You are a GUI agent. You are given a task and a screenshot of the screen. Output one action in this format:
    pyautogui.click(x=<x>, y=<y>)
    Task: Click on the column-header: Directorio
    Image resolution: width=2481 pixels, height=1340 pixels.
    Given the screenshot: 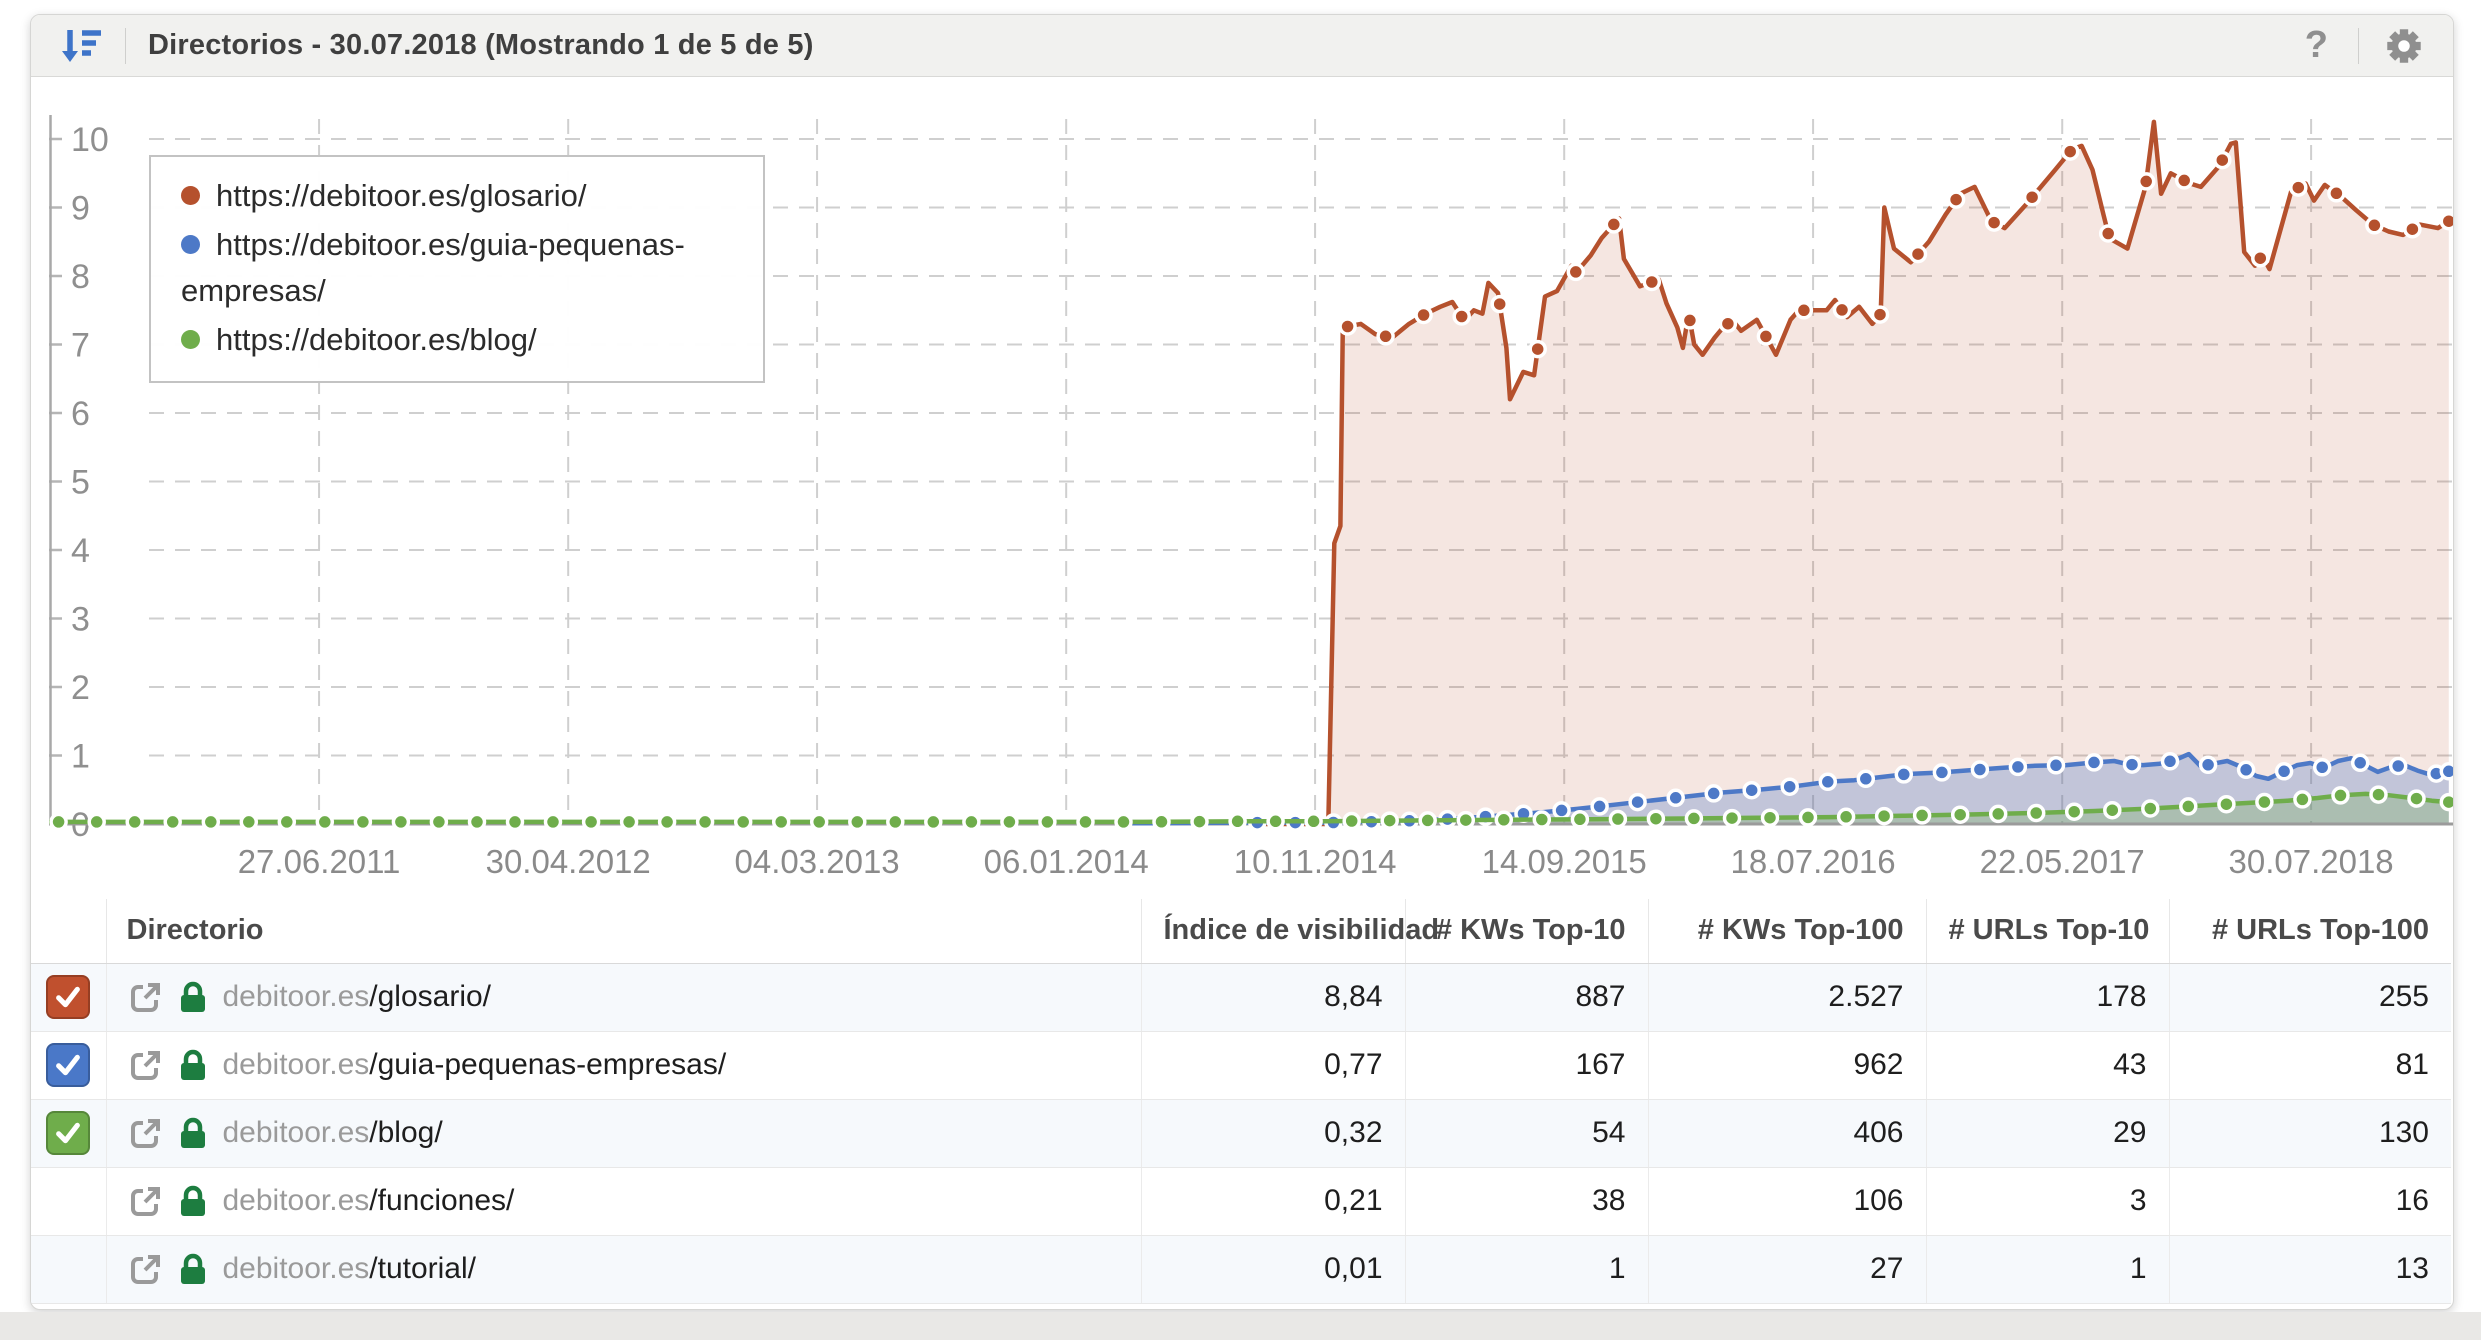 What is the action you would take?
    pyautogui.click(x=623, y=931)
    